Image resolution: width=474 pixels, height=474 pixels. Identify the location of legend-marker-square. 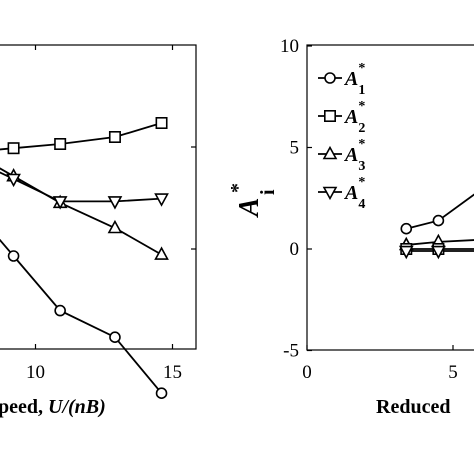
(329, 116).